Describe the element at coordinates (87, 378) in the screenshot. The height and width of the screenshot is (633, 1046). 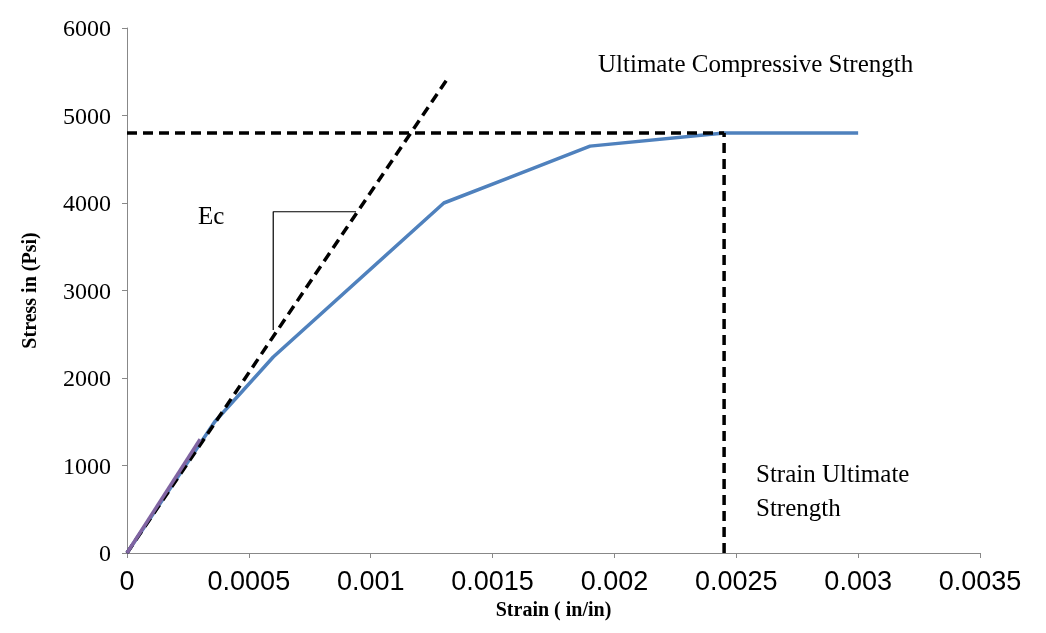
I see `y-tick-label: 2000` at that location.